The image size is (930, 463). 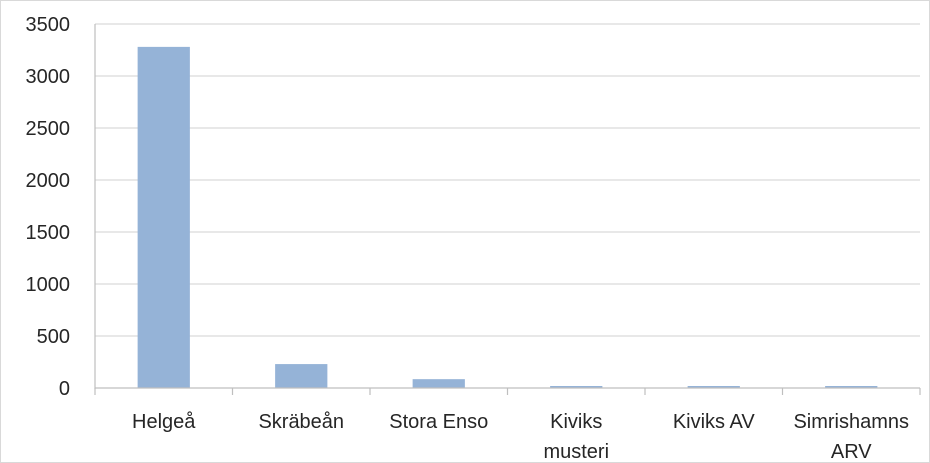 What do you see at coordinates (48, 129) in the screenshot?
I see `y-tick-label-2500: 2500` at bounding box center [48, 129].